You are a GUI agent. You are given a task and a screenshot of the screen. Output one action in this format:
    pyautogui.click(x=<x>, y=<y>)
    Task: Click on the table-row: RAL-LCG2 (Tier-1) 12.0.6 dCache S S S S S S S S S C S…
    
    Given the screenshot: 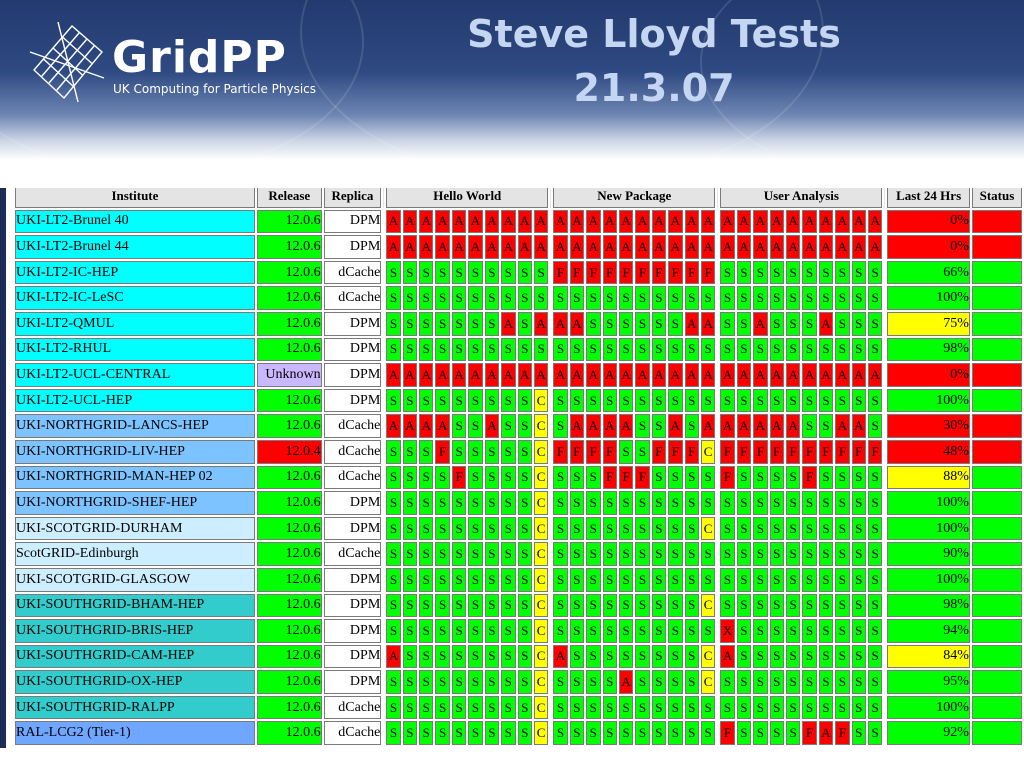 What is the action you would take?
    pyautogui.click(x=518, y=733)
    